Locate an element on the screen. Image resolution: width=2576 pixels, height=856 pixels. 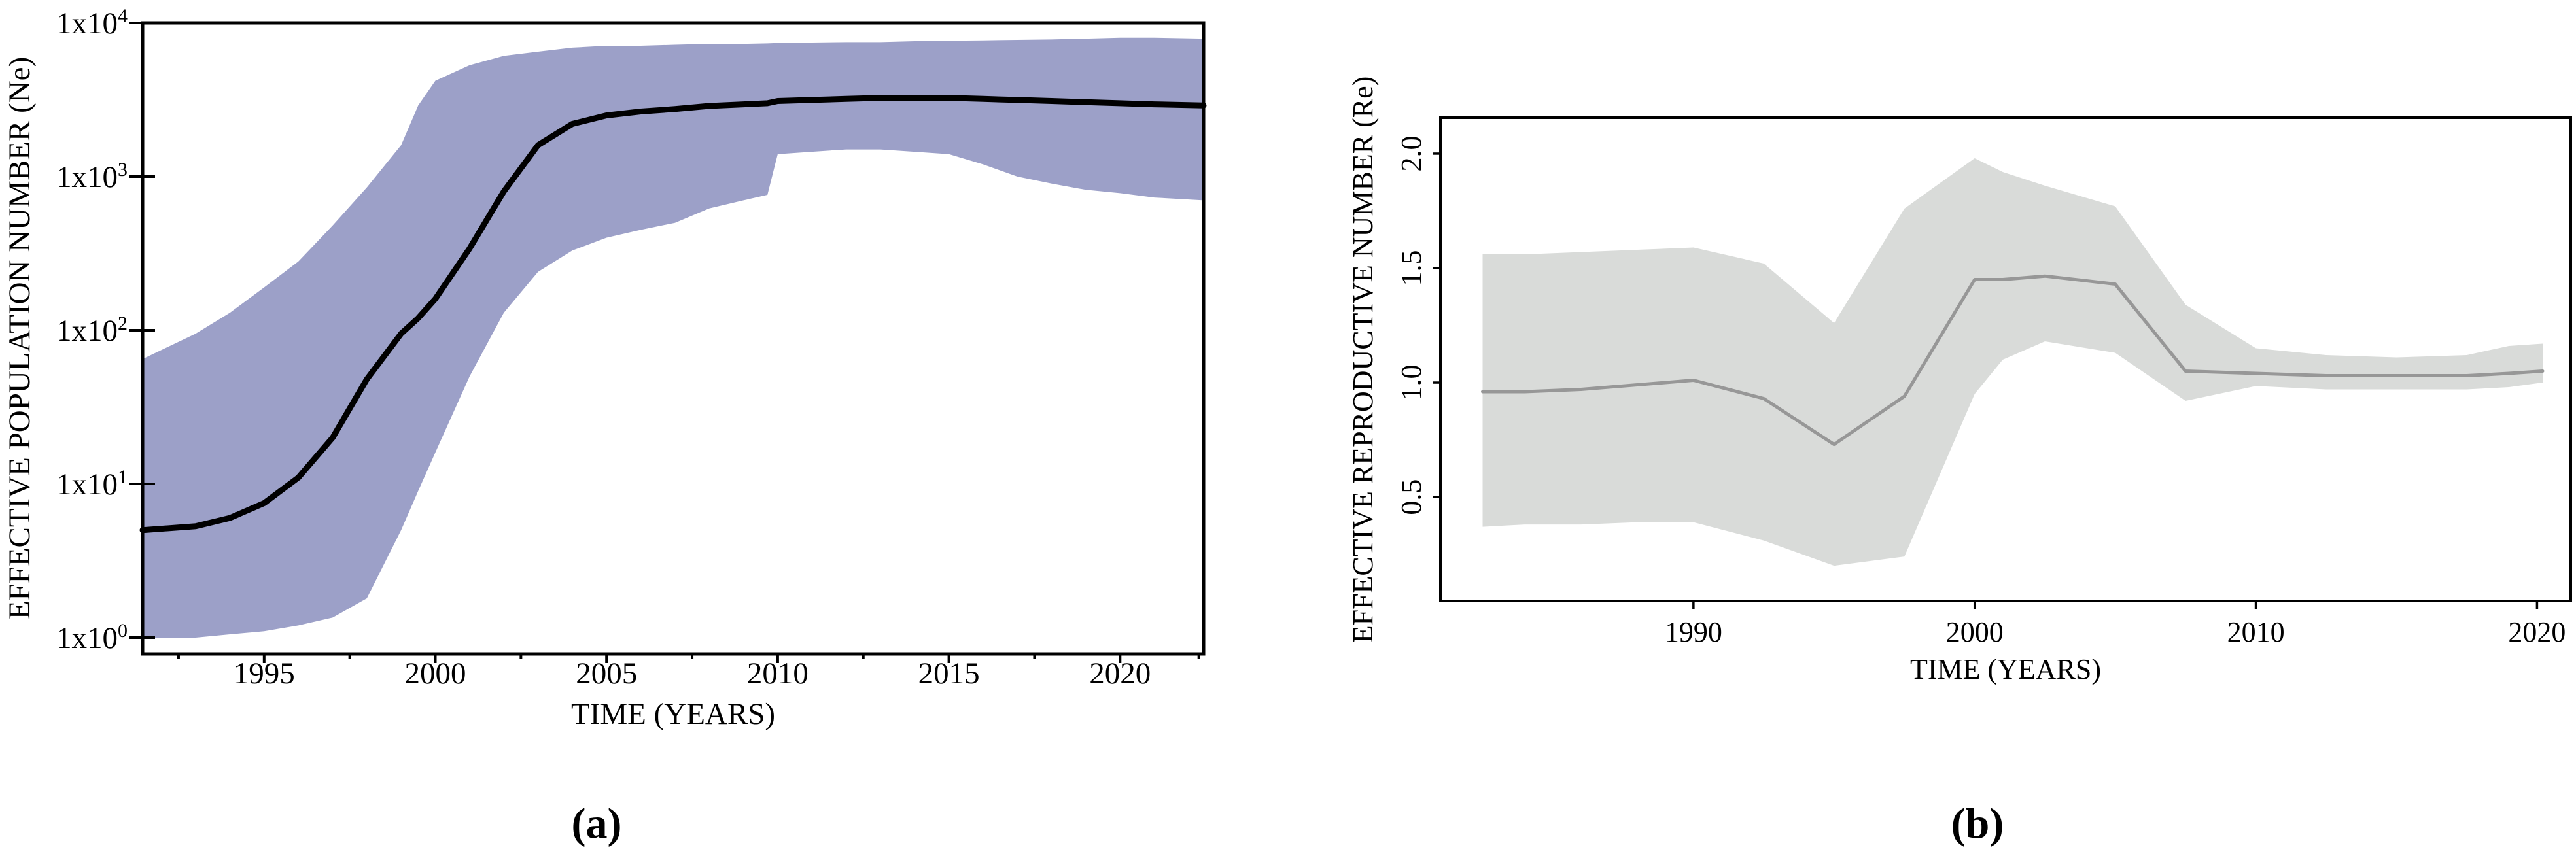
y-tick-label: 1.0 is located at coordinates (1411, 383).